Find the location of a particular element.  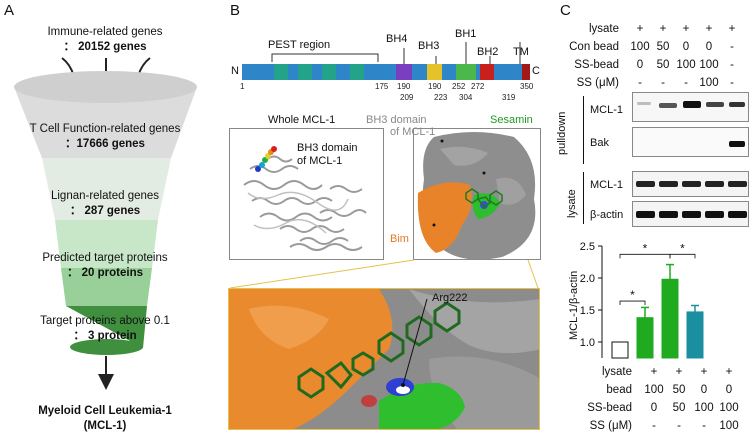

zoom-connectors is located at coordinates (384, 274).